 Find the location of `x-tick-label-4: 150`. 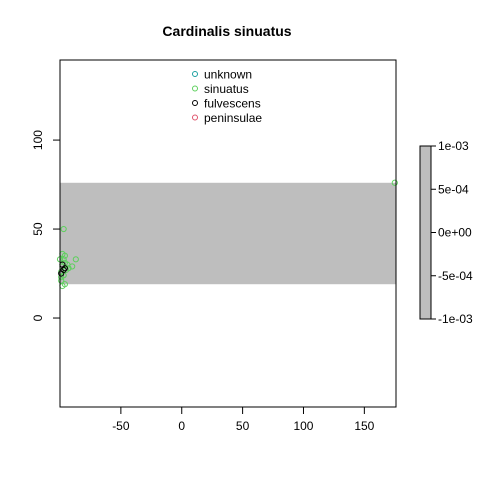

x-tick-label-4: 150 is located at coordinates (364, 426).